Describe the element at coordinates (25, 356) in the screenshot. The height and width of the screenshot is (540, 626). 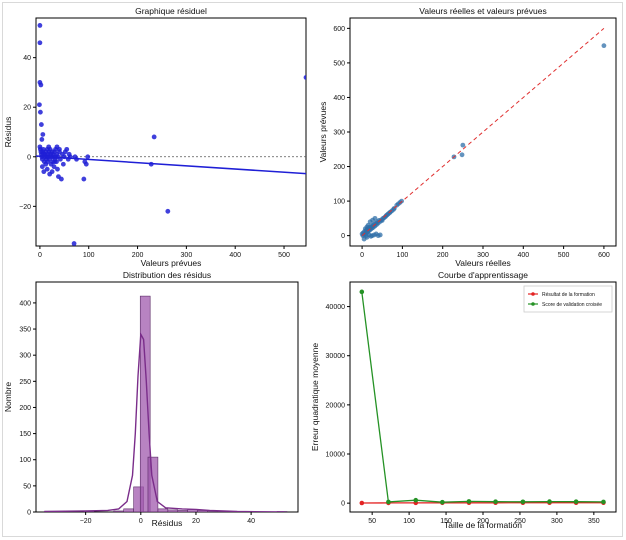
I see `residual_distribution-y-tick-label: 300` at that location.